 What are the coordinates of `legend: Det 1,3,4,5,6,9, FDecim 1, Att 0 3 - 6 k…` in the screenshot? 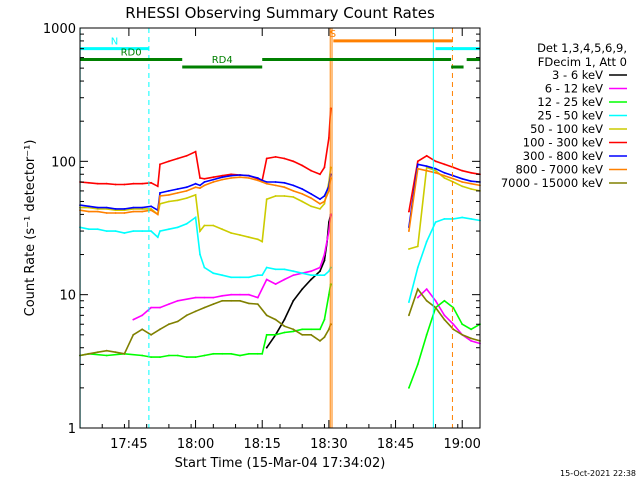 It's located at (564, 115).